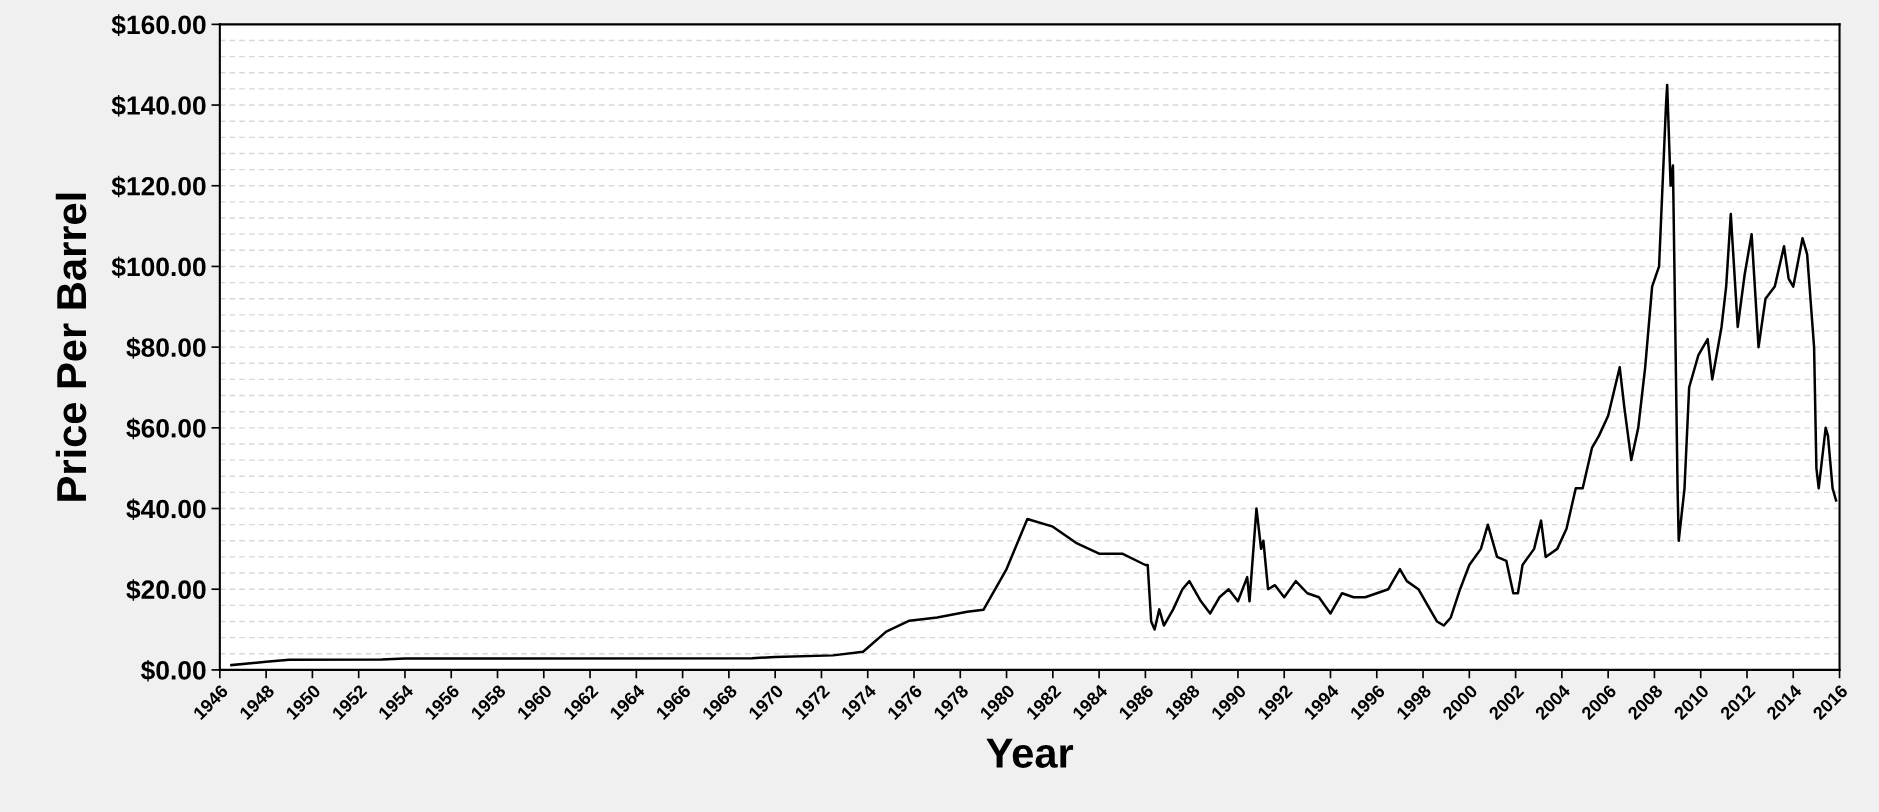 The image size is (1879, 812). I want to click on y-tick-label: $160.00, so click(158, 25).